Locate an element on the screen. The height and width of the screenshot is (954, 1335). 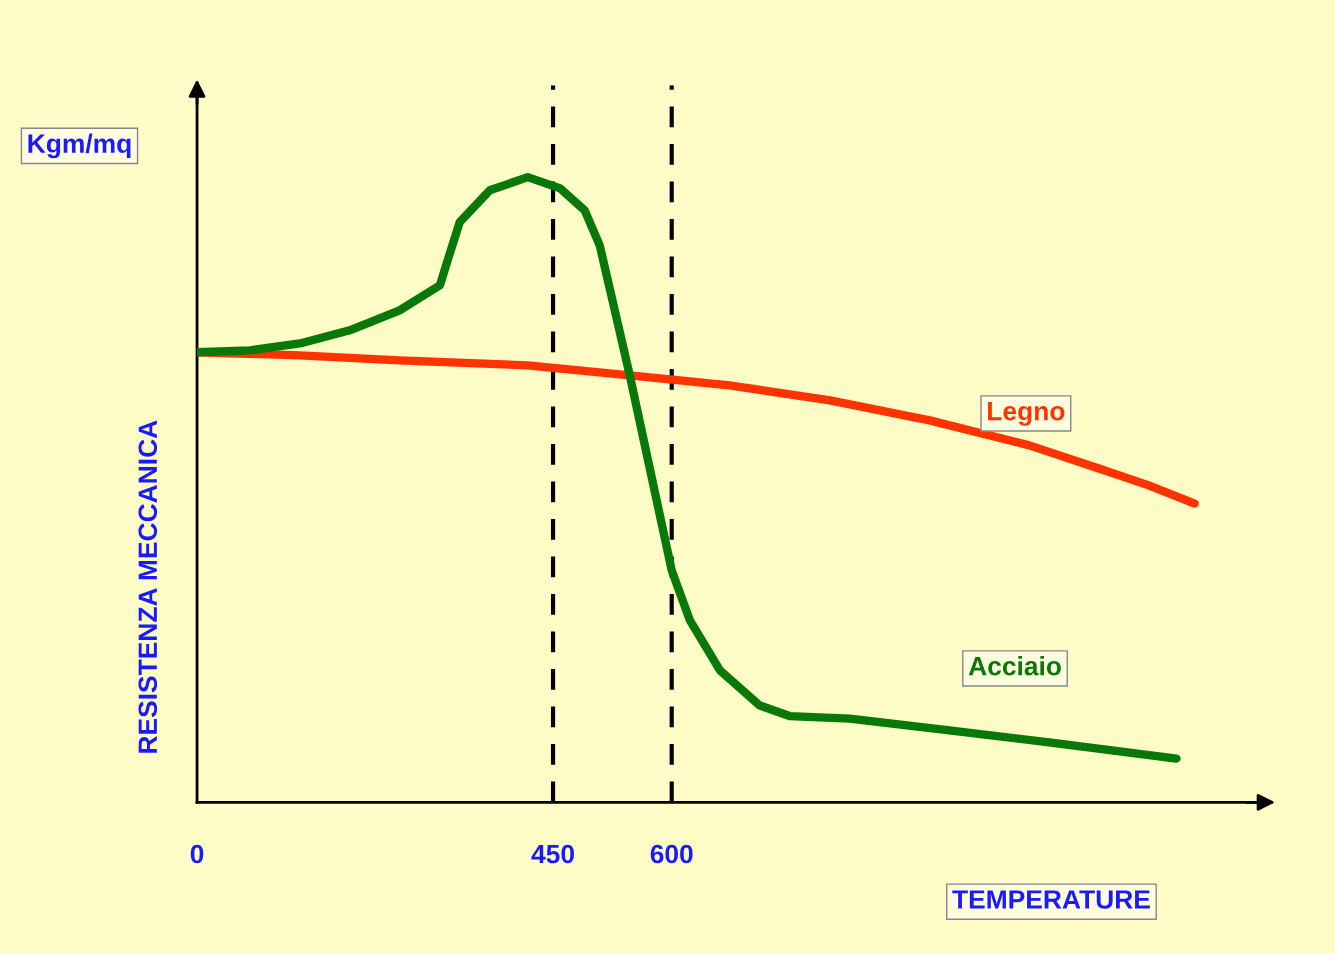
x-tick-label: 450 is located at coordinates (552, 854).